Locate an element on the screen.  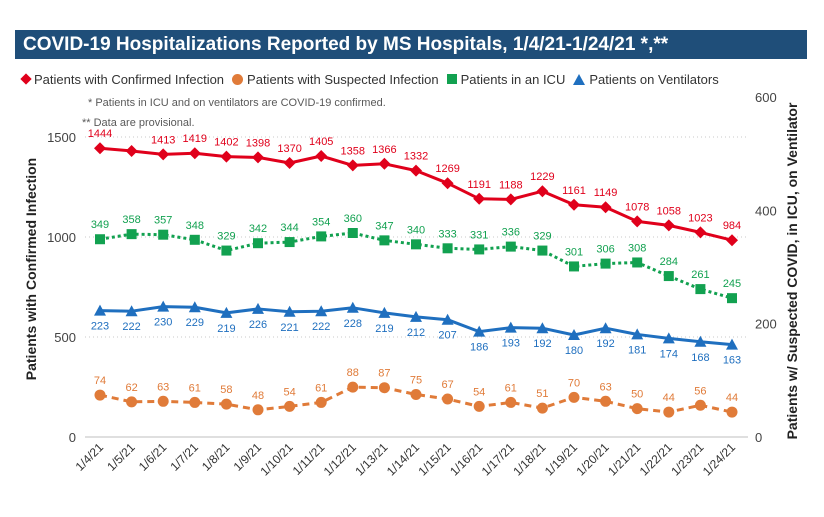
data-label: 984 is located at coordinates (732, 226).